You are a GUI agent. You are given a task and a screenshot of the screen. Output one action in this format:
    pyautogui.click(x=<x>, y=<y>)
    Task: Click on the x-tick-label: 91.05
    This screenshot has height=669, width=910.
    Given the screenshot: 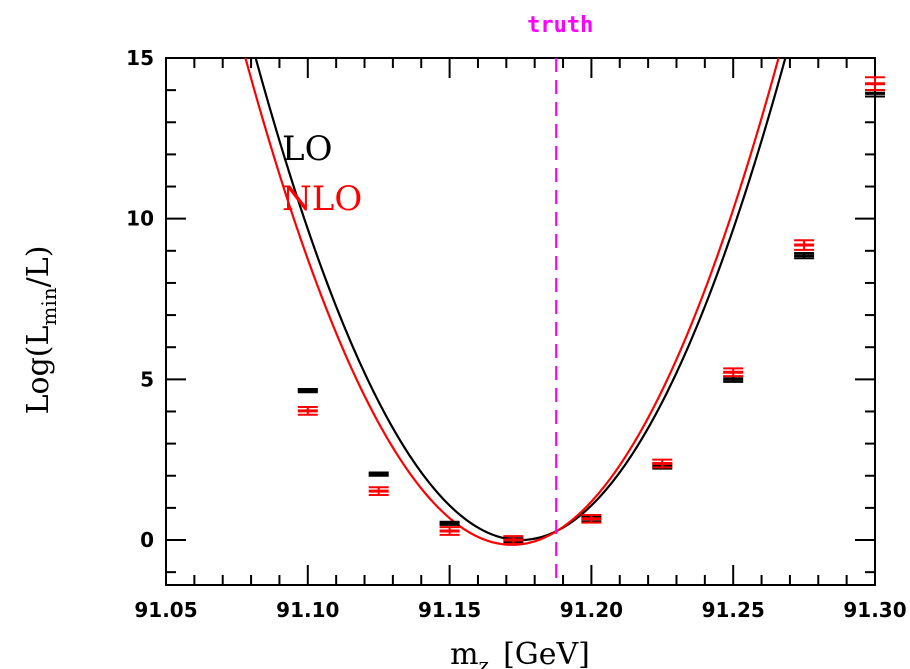 What is the action you would take?
    pyautogui.click(x=165, y=610)
    